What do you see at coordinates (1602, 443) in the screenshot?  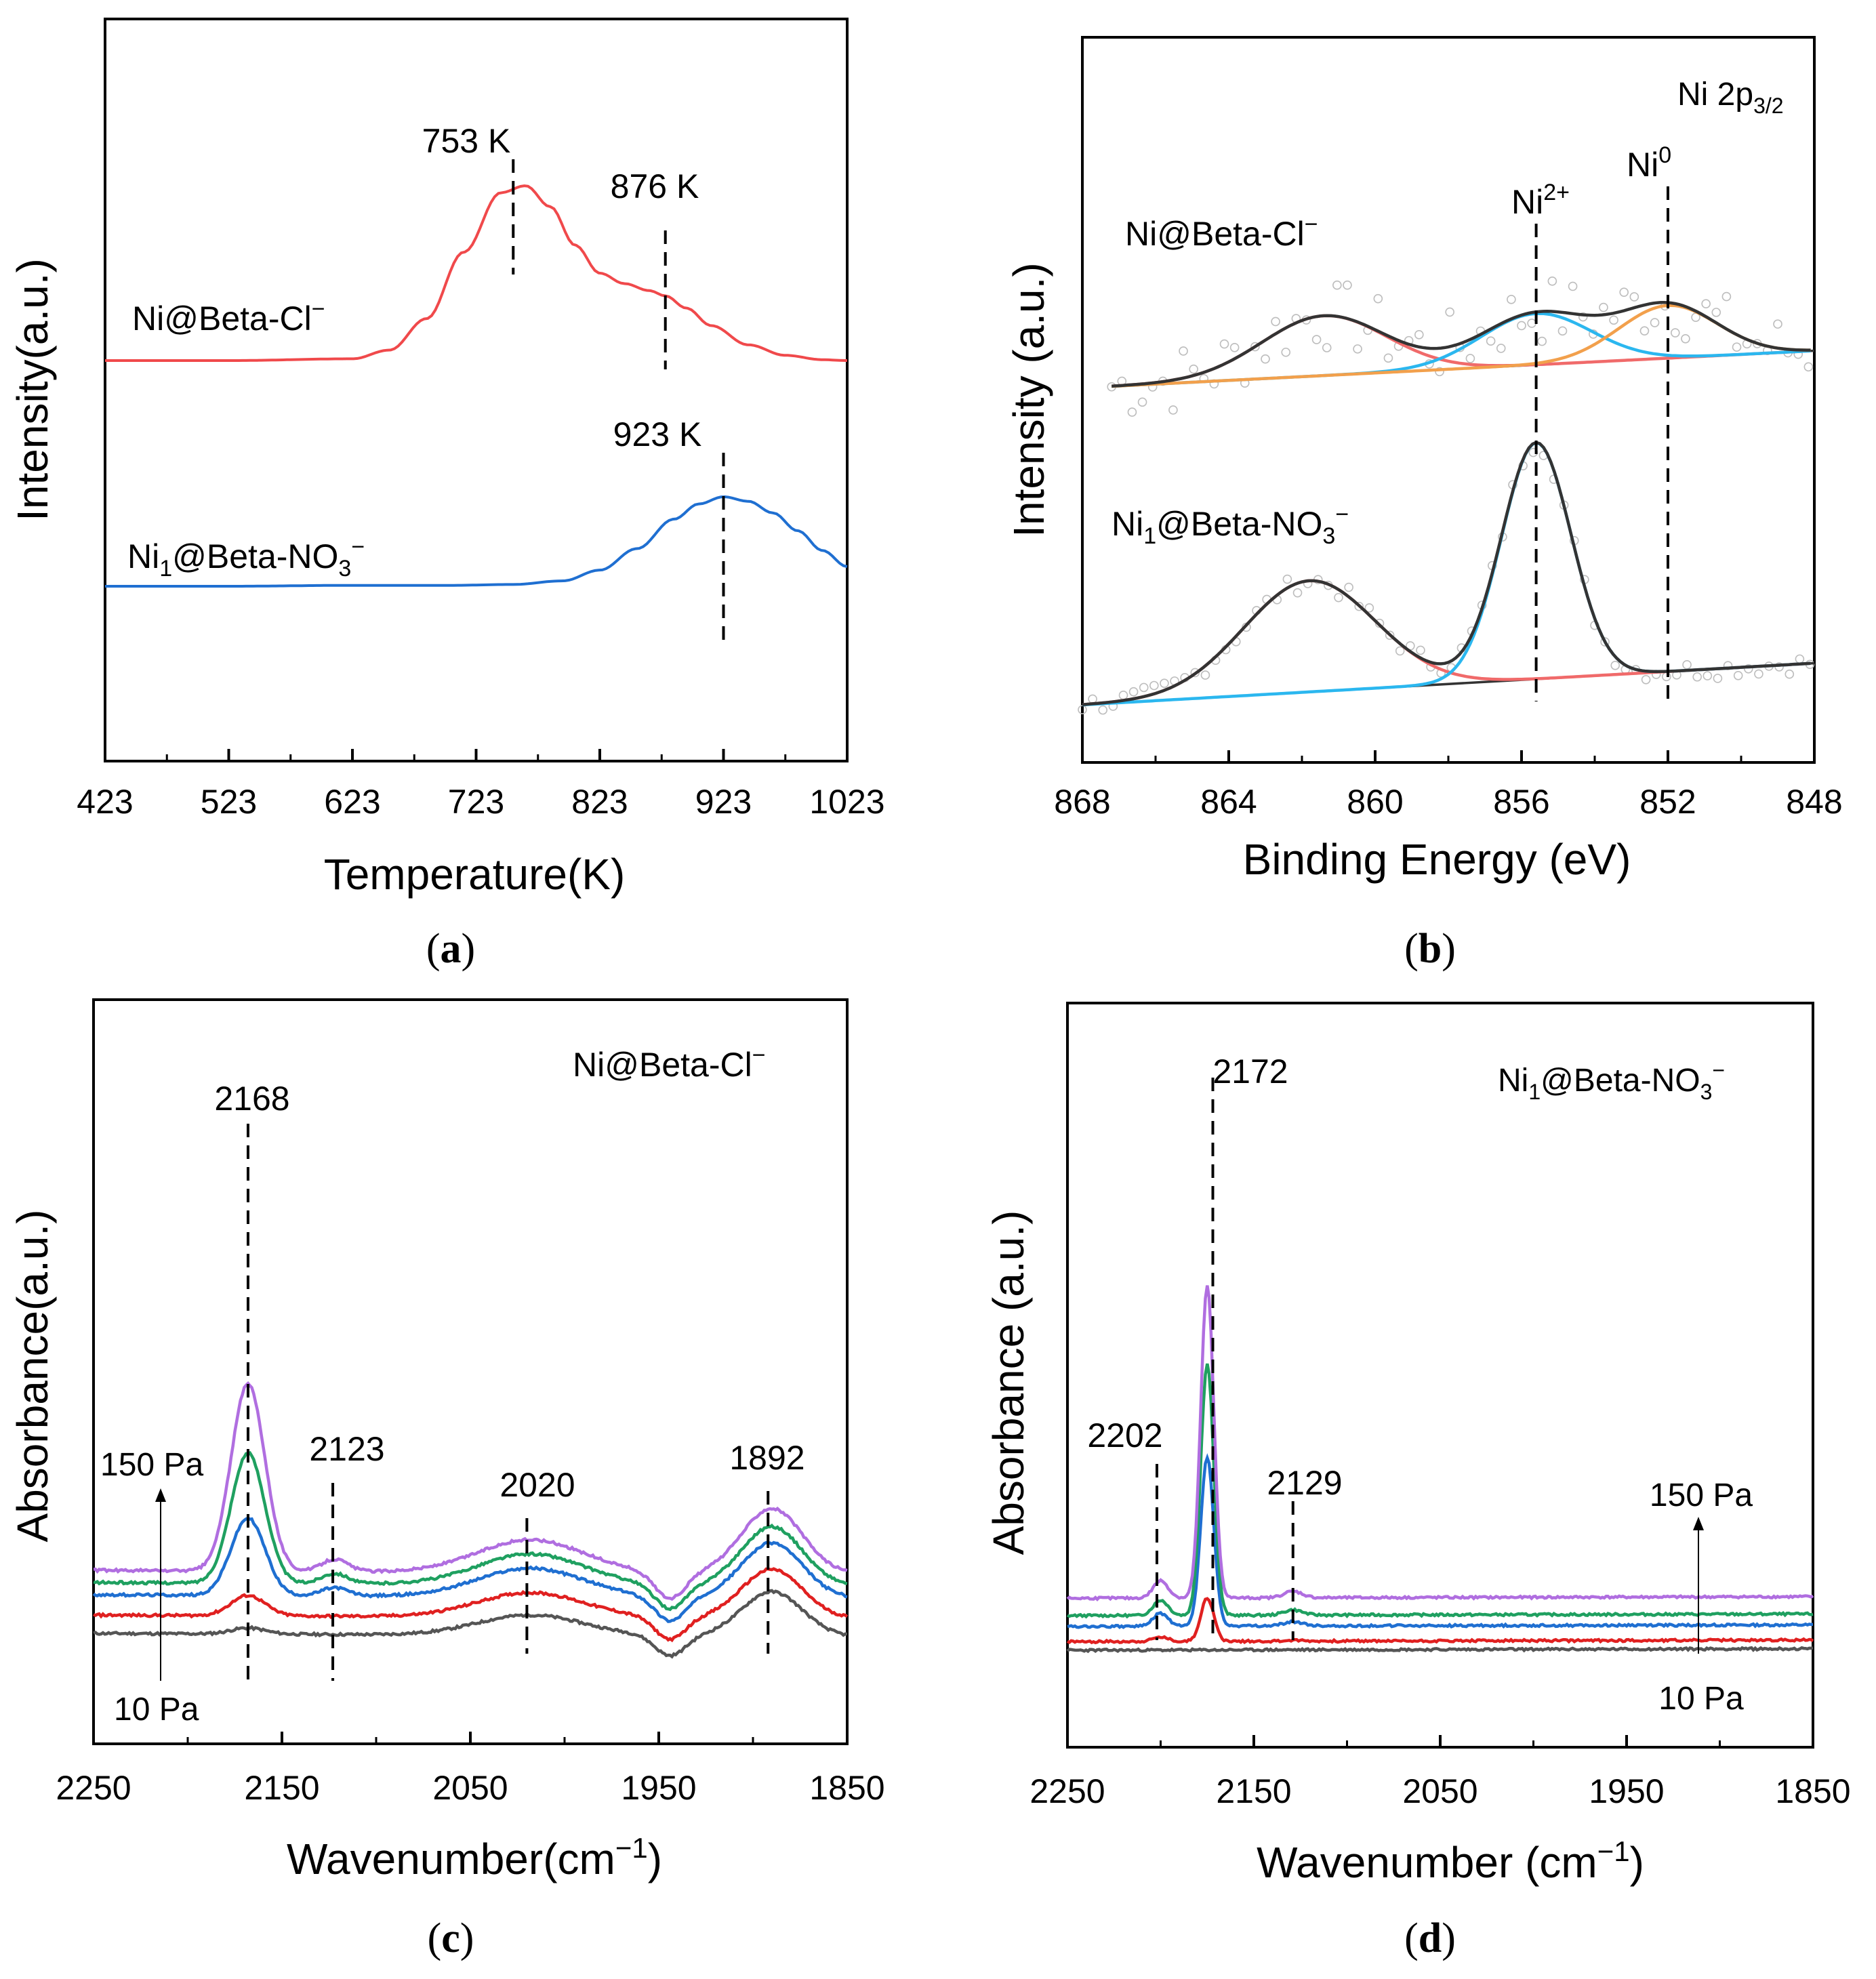 I see `panel-b-markers` at bounding box center [1602, 443].